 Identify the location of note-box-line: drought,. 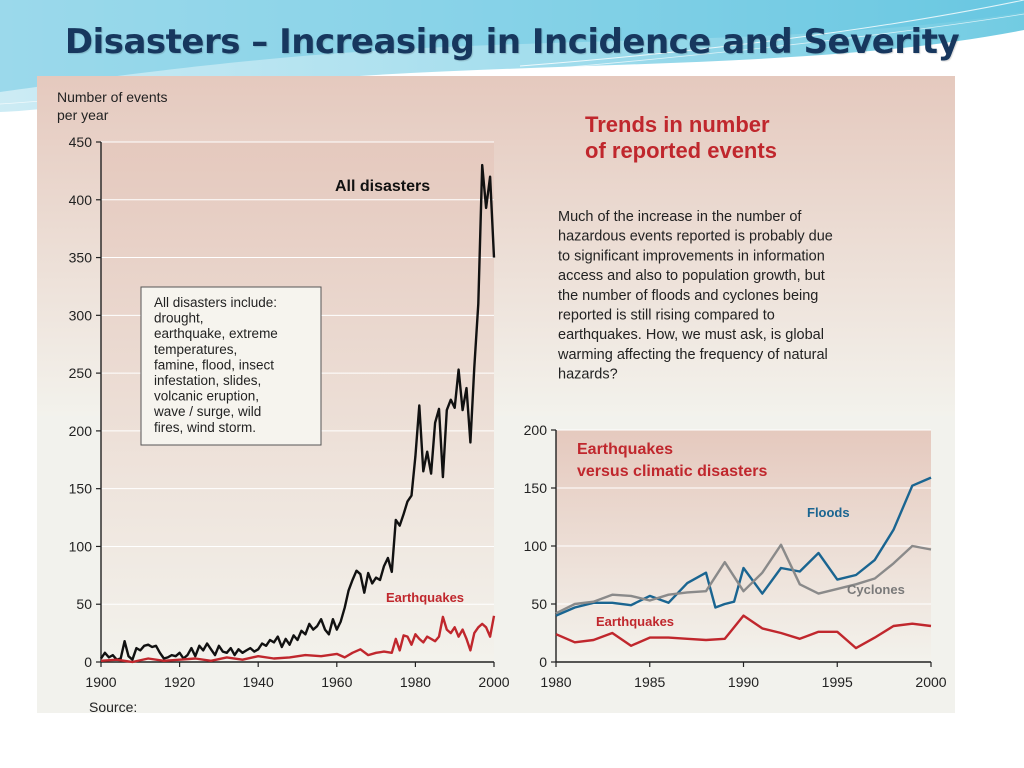
(179, 318).